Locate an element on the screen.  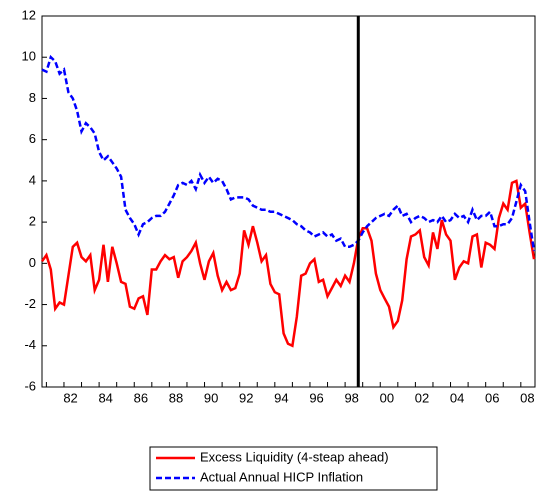
y-tick-label: 2 is located at coordinates (32, 221).